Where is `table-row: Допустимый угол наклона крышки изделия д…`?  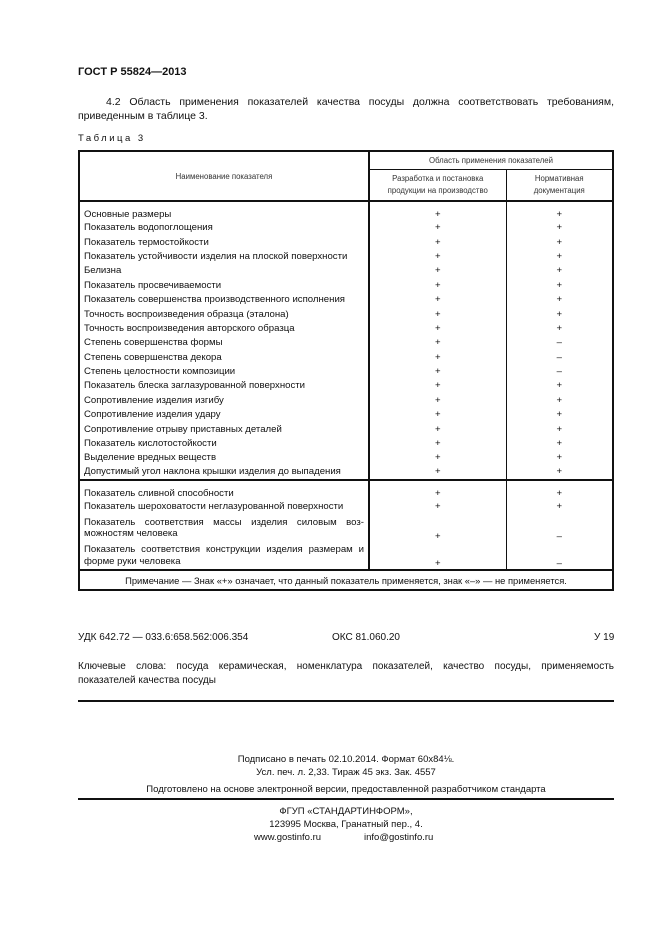
table-row: Допустимый угол наклона крышки изделия д… is located at coordinates (346, 473).